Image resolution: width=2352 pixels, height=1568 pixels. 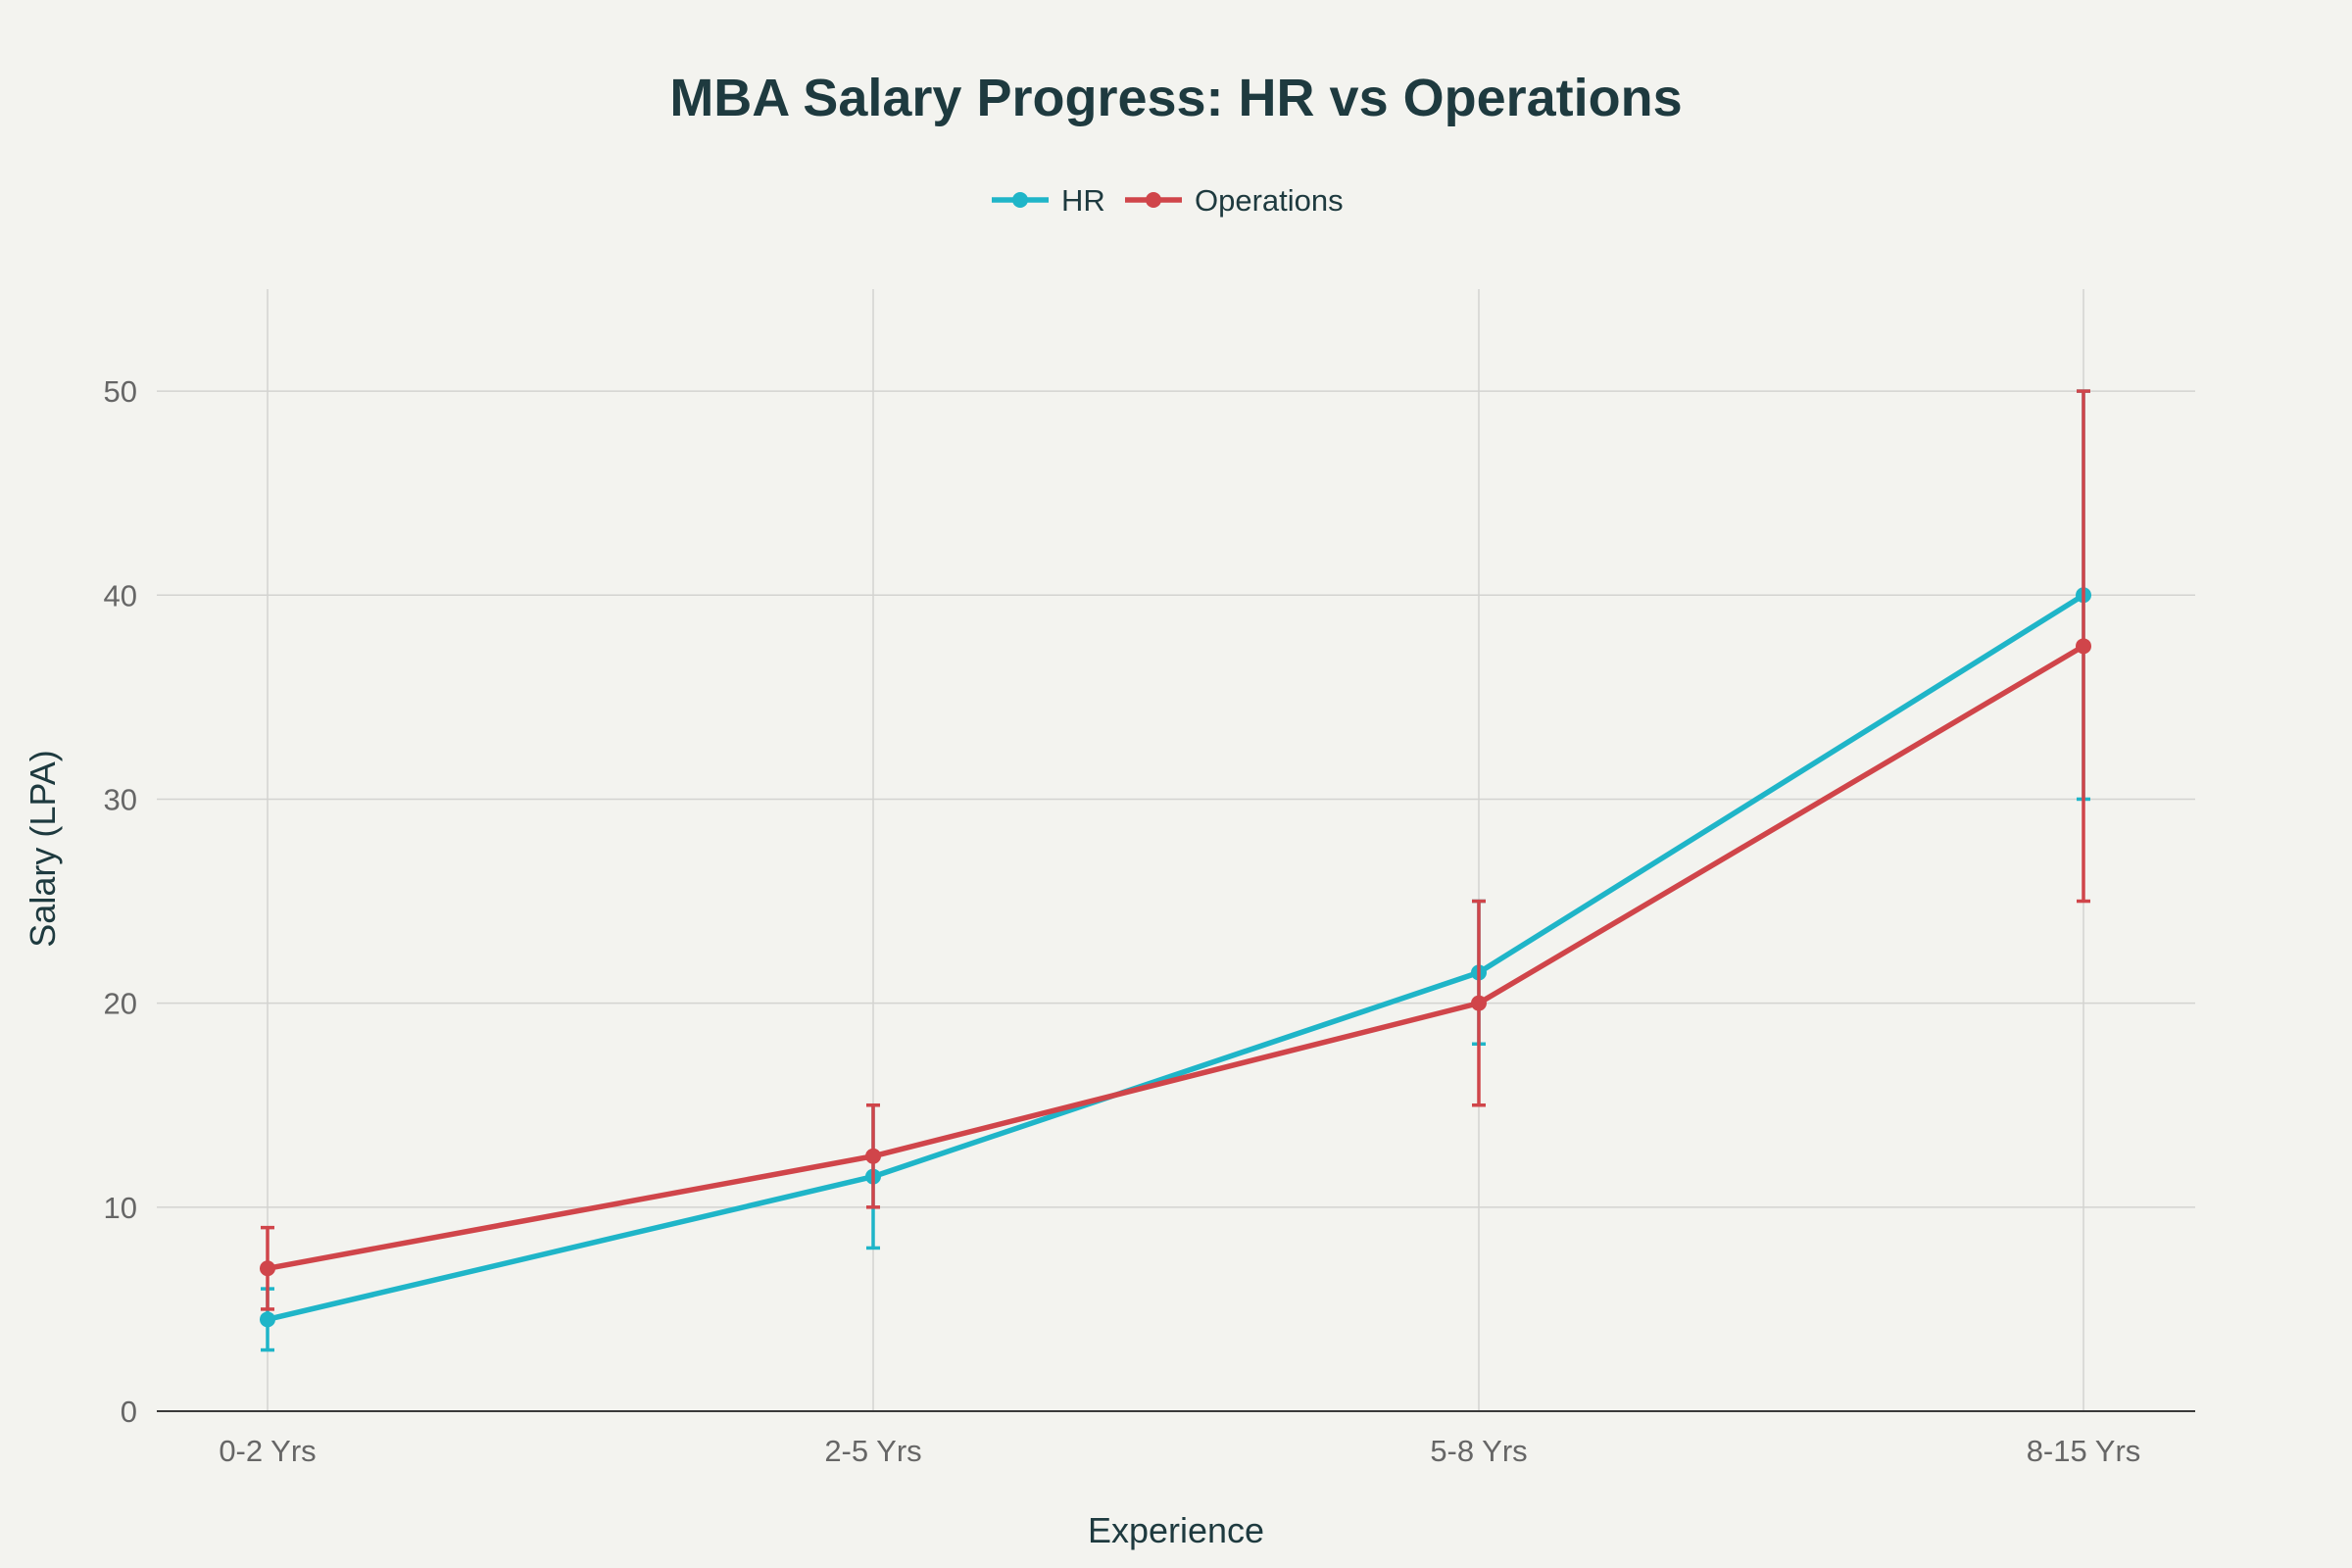 What do you see at coordinates (1478, 1451) in the screenshot?
I see `x-tick-label: 5-8 Yrs` at bounding box center [1478, 1451].